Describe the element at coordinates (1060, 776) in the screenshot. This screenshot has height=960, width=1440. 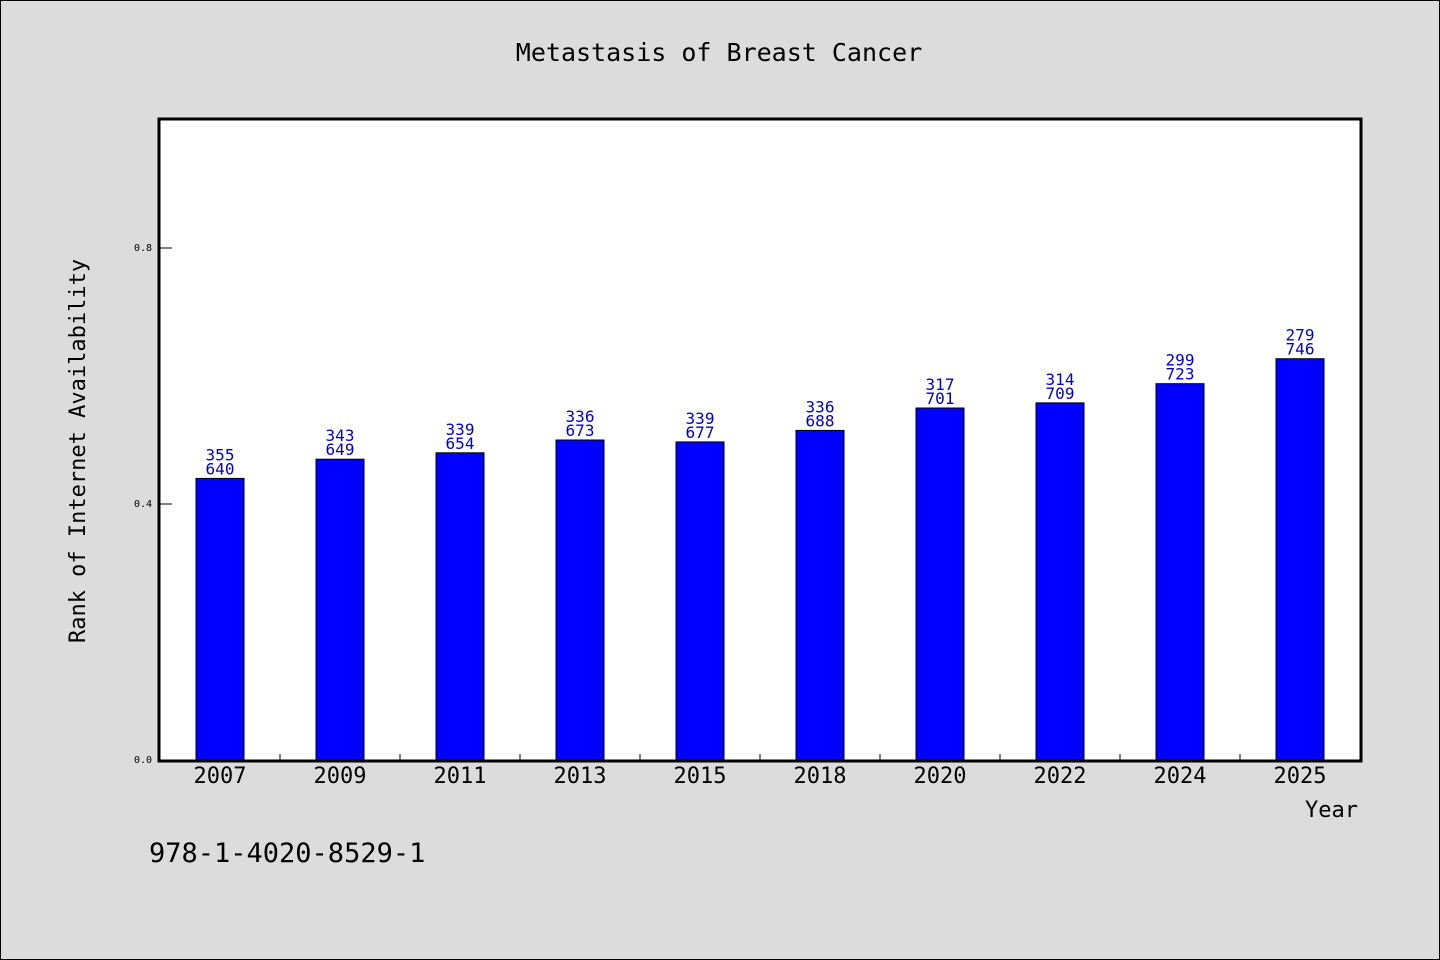
I see `x-tick-label: 2022` at that location.